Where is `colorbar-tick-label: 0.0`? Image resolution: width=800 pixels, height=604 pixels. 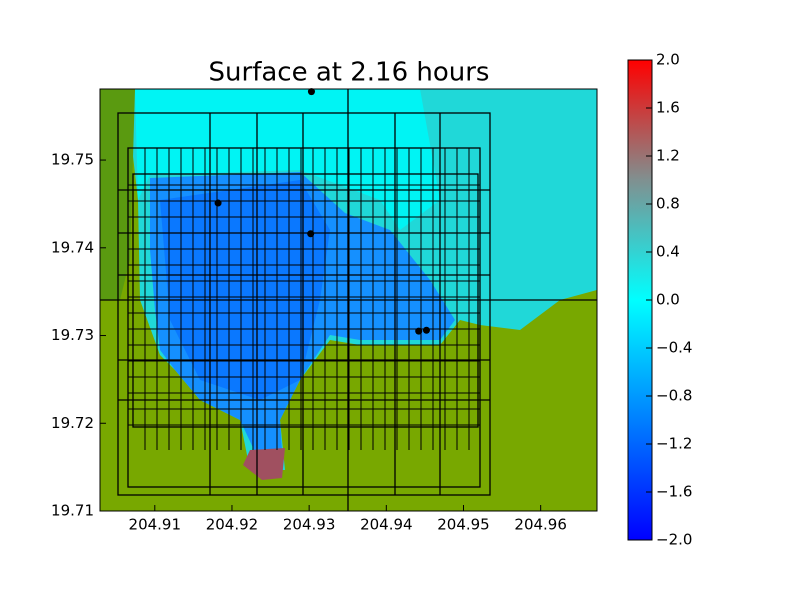 colorbar-tick-label: 0.0 is located at coordinates (668, 300).